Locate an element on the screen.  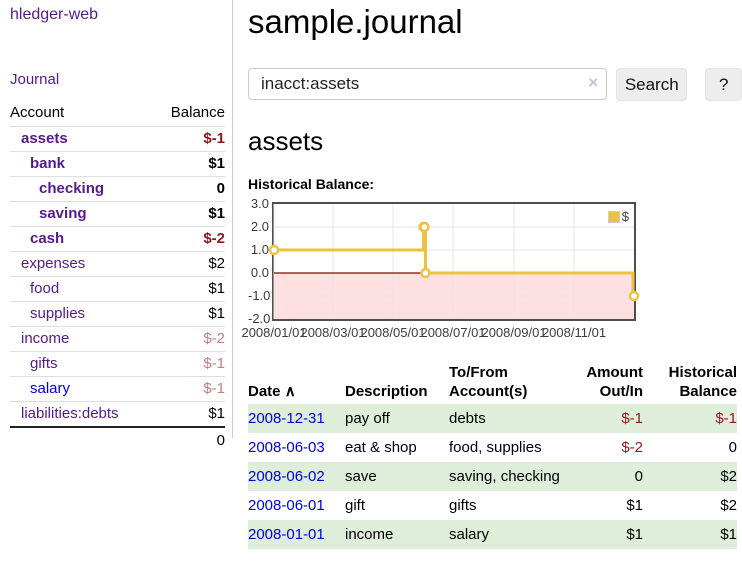
transaction-date-link: 2008-06-01 is located at coordinates (286, 505).